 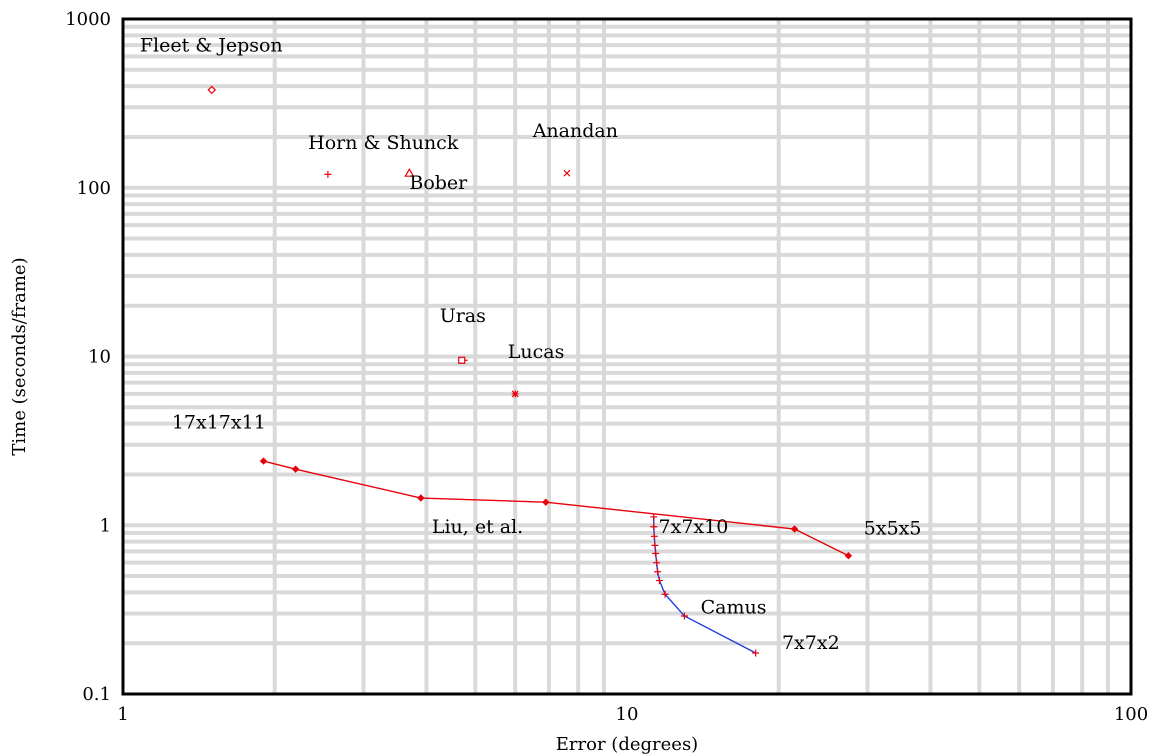 I want to click on diamond-marker, so click(x=212, y=90).